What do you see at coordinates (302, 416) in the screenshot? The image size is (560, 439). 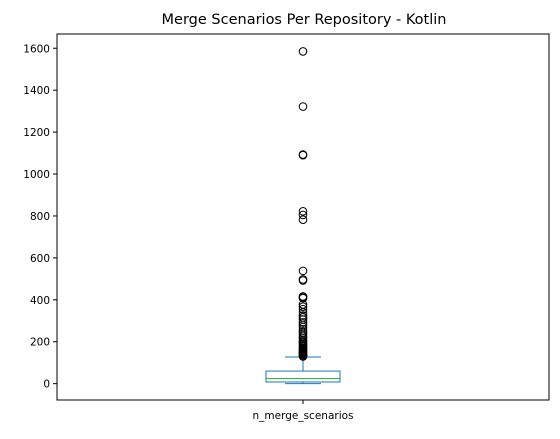 I see `x-tick-label: n_merge_scenarios` at bounding box center [302, 416].